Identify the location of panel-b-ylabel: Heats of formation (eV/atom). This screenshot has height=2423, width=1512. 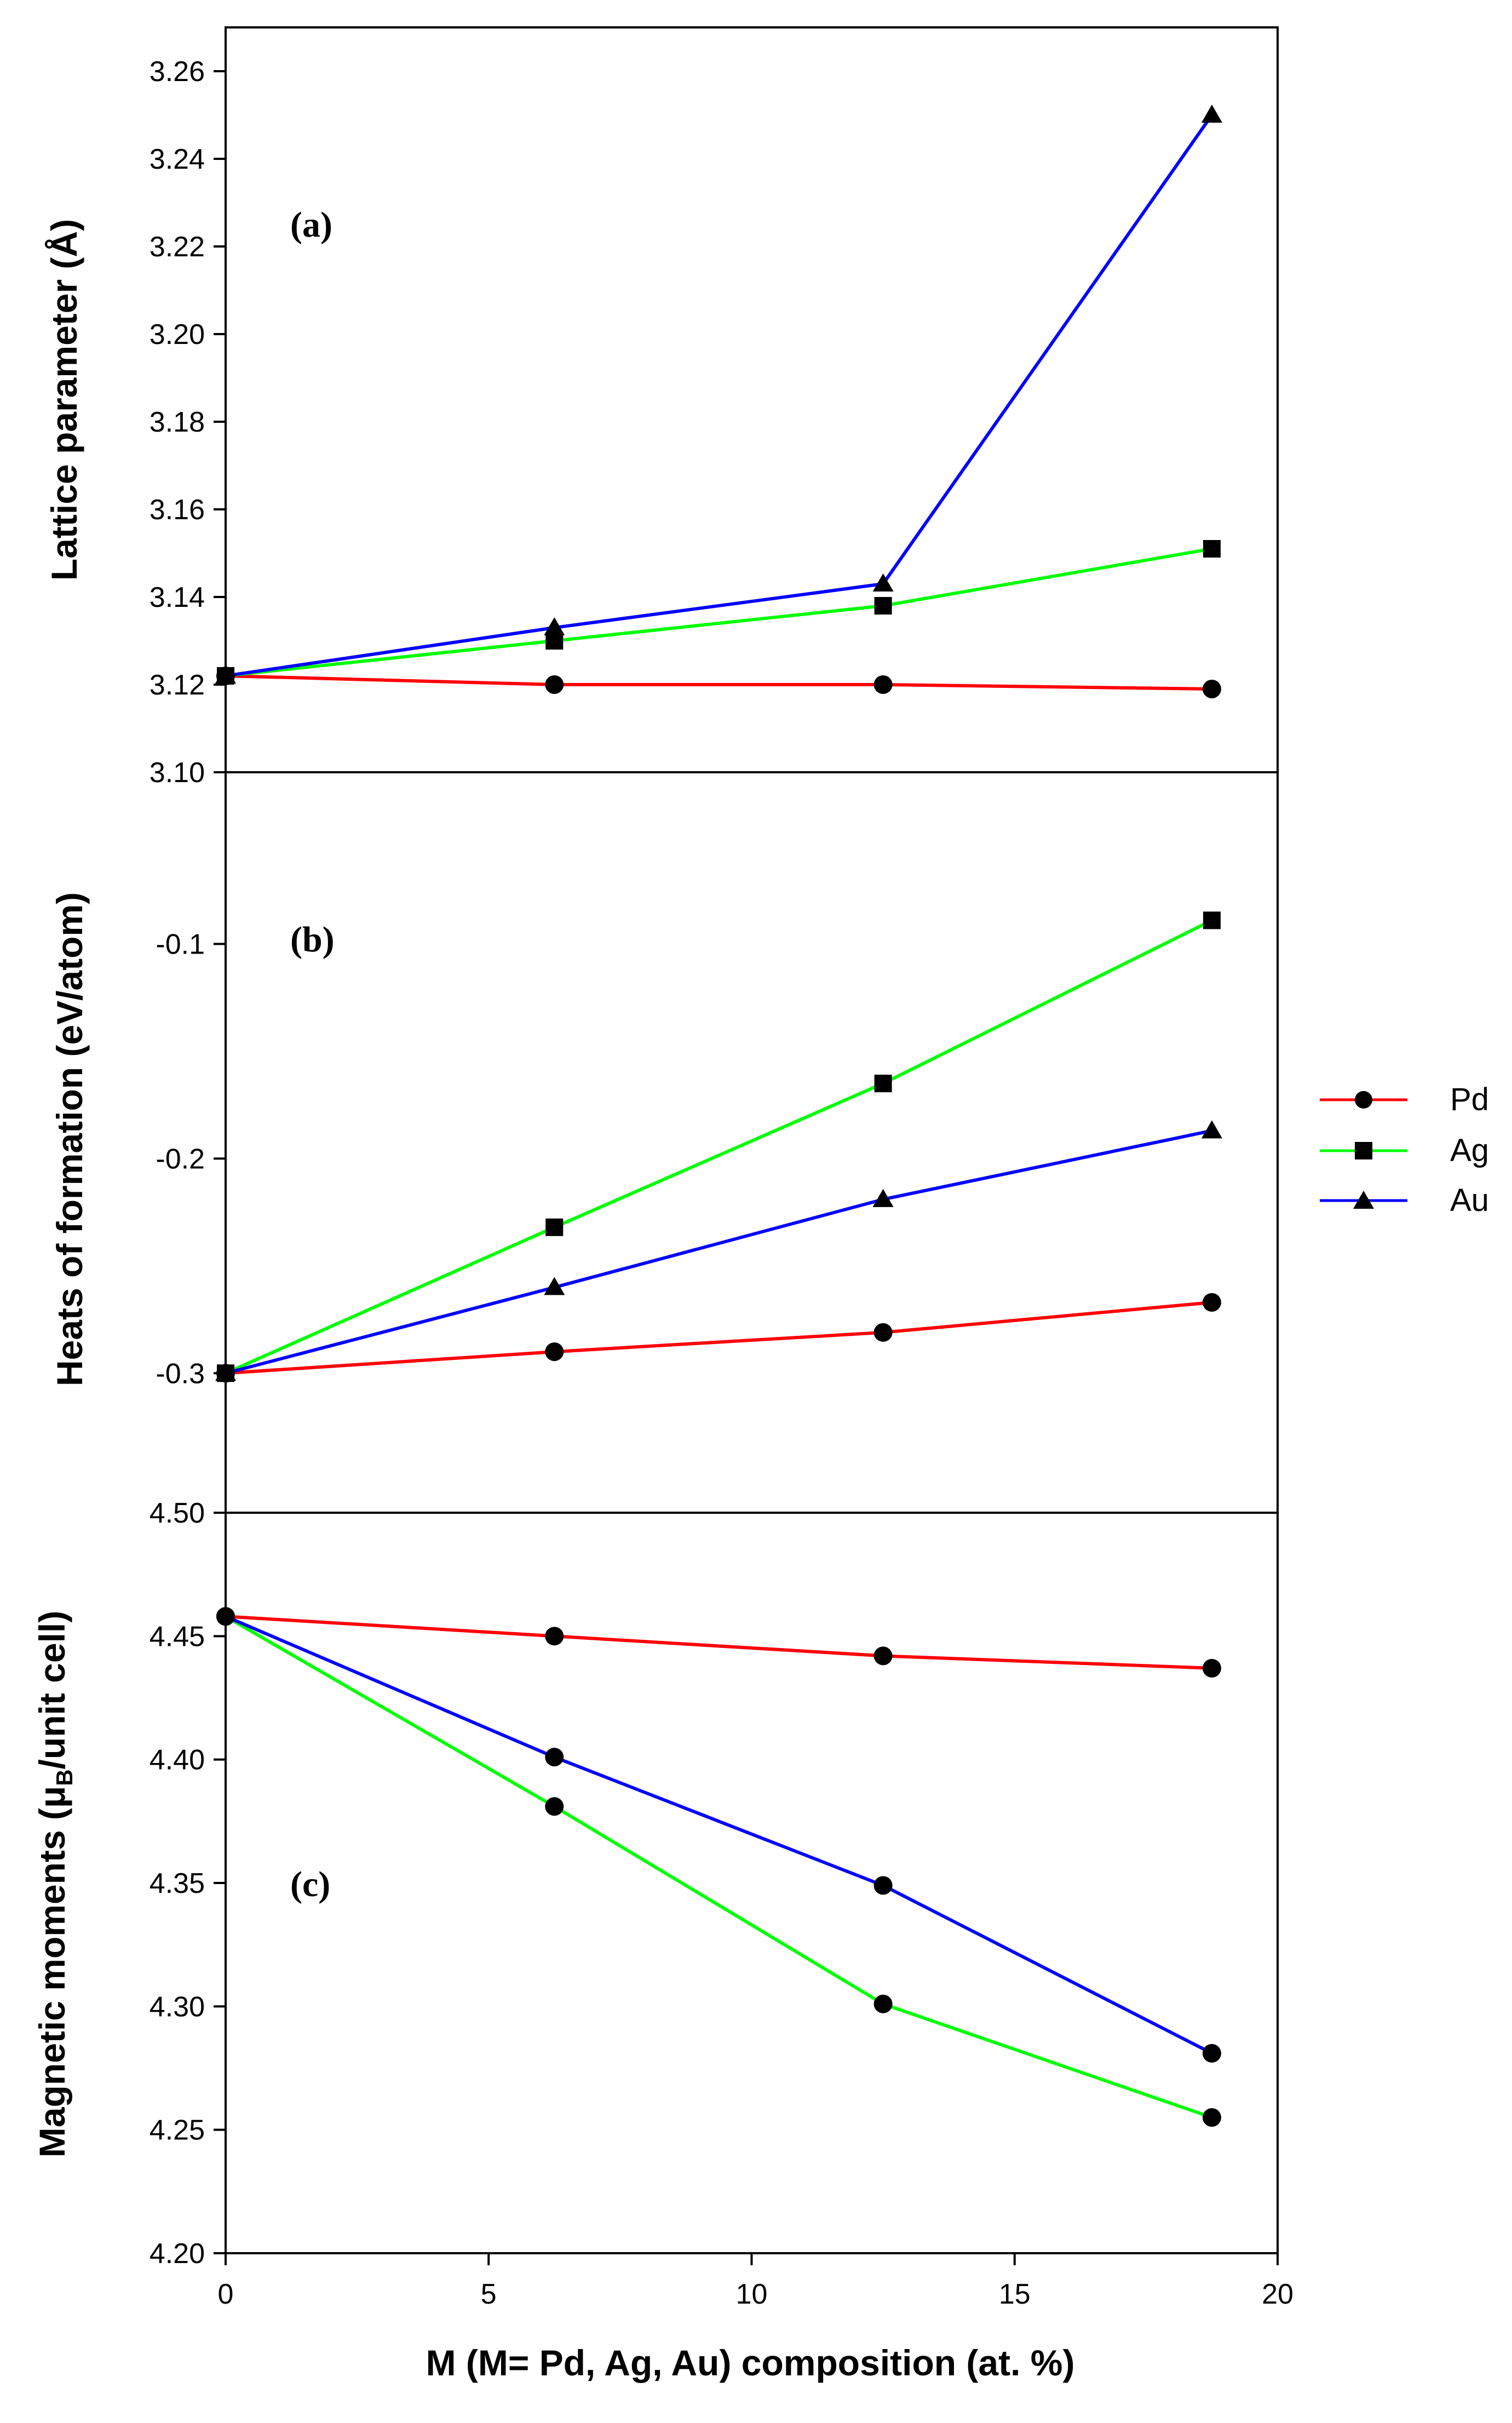
(69, 1139).